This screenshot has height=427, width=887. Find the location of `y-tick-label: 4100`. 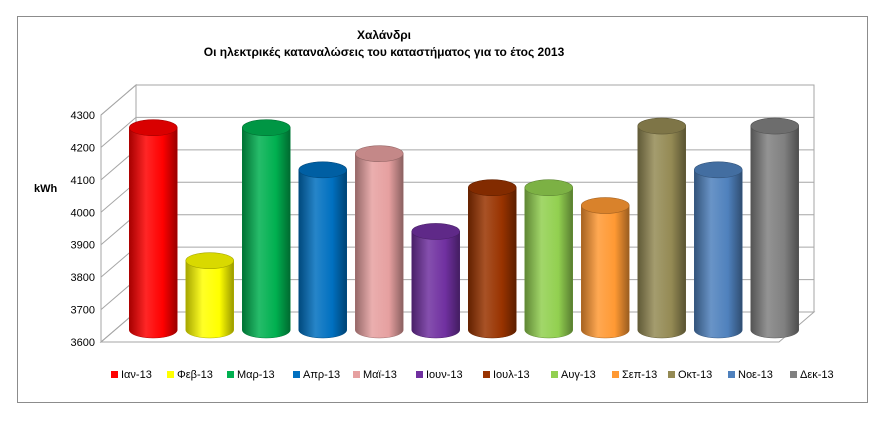

y-tick-label: 4100 is located at coordinates (83, 181).